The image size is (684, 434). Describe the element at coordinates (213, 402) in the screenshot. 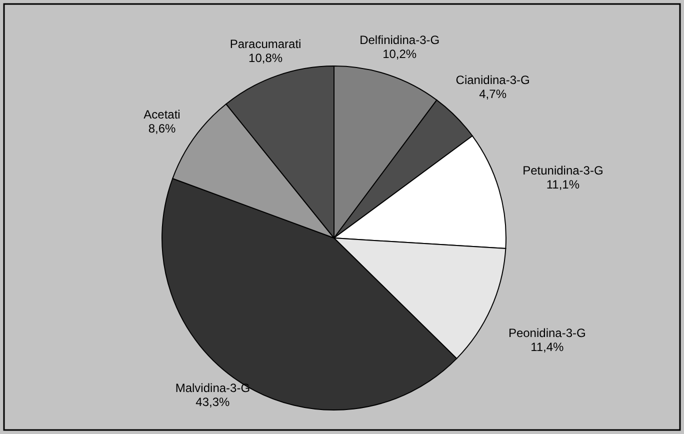

I see `data-label: 43,3%` at that location.